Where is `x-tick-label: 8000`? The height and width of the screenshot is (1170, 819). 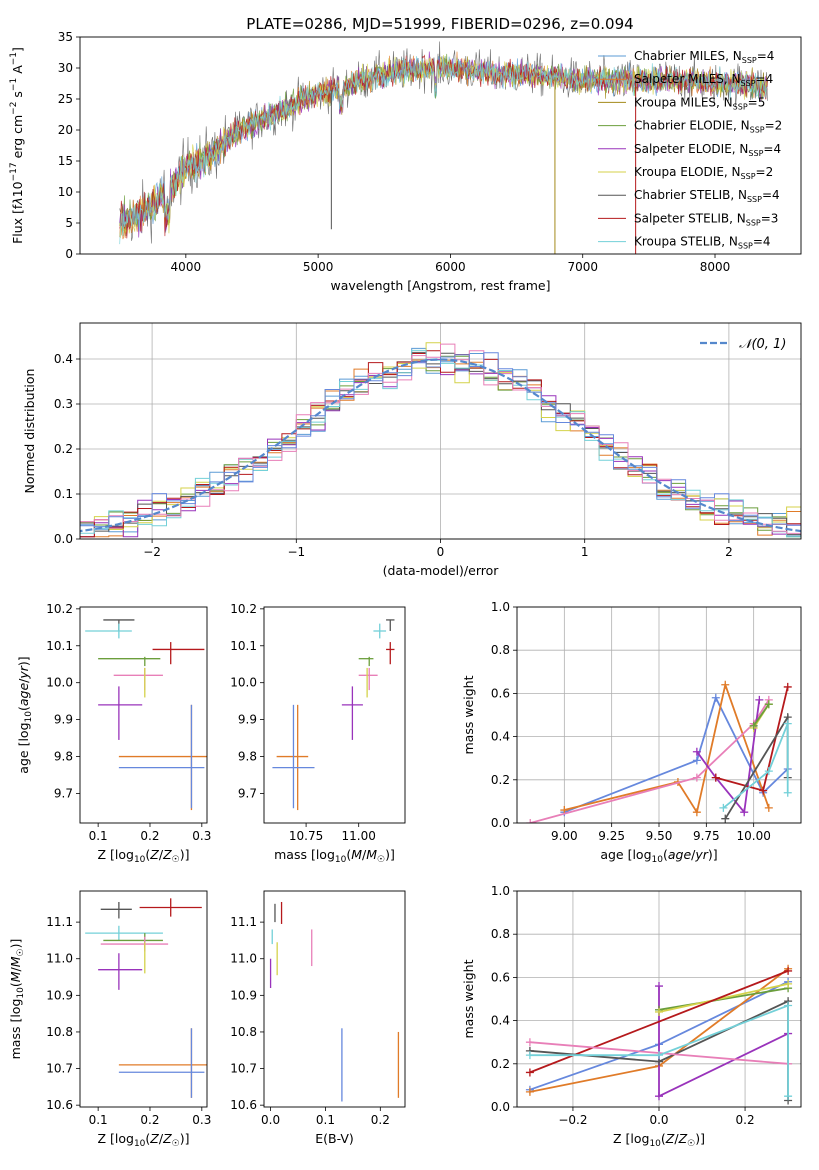 x-tick-label: 8000 is located at coordinates (715, 267).